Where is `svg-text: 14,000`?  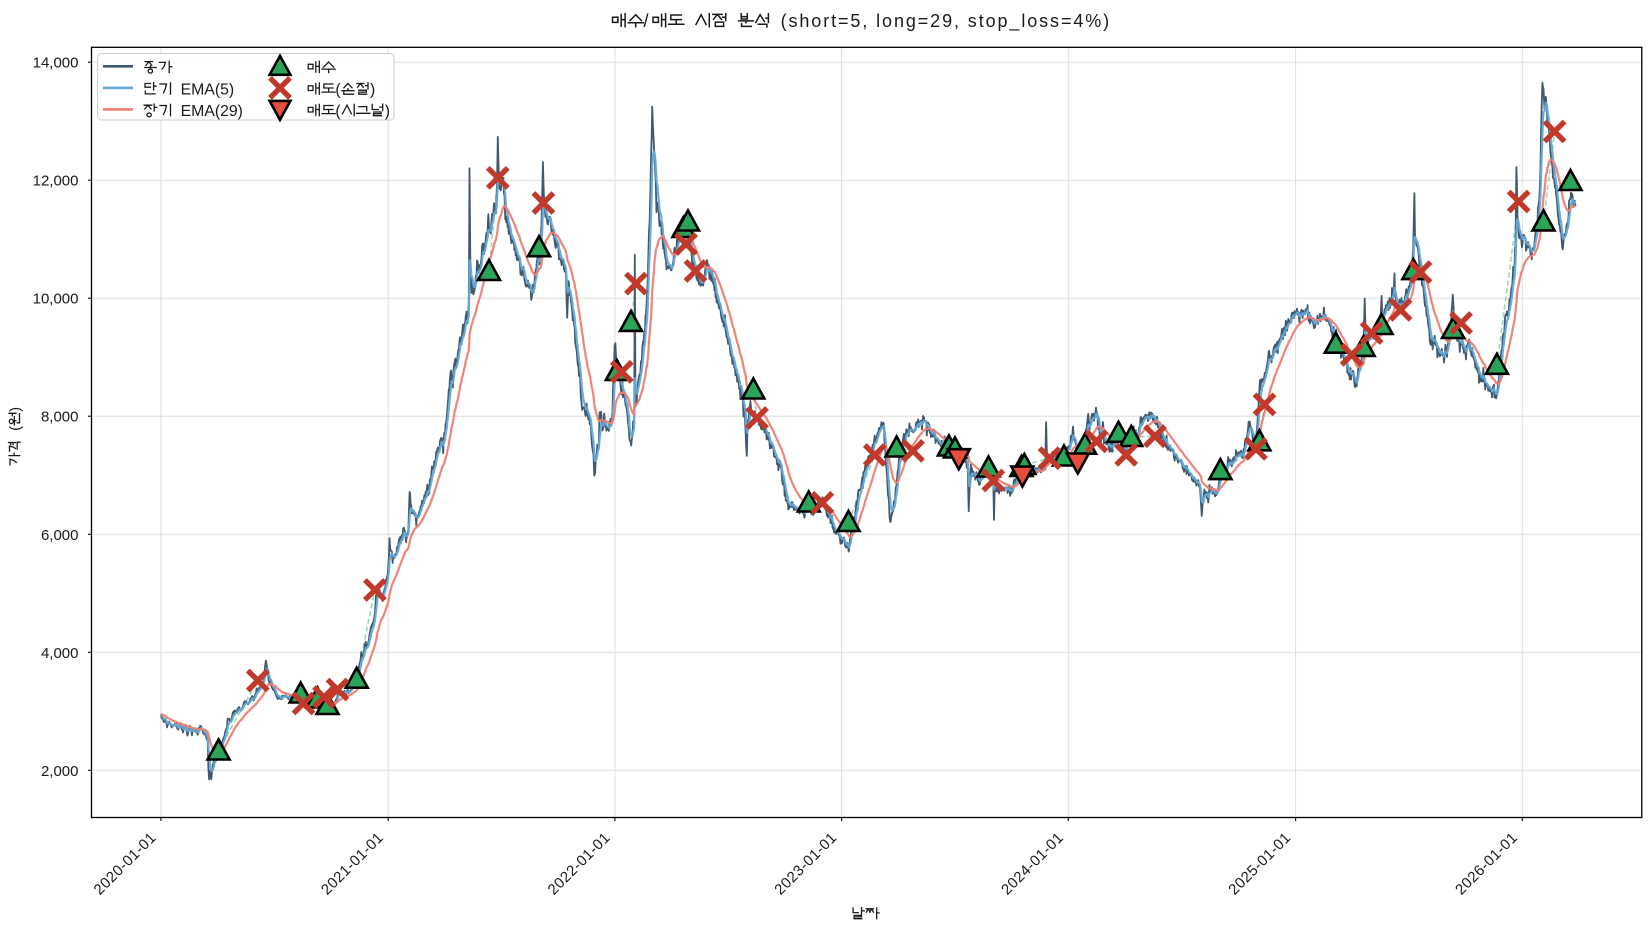 svg-text: 14,000 is located at coordinates (56, 63).